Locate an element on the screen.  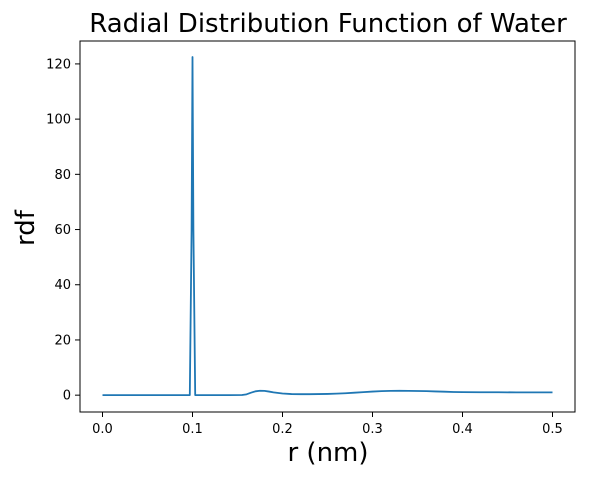
y-tick-label: 100 is located at coordinates (58, 120).